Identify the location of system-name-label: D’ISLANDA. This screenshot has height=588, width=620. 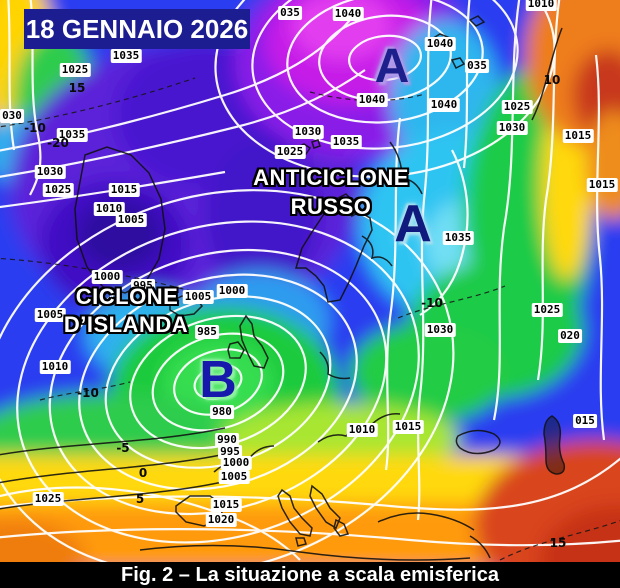
(126, 324).